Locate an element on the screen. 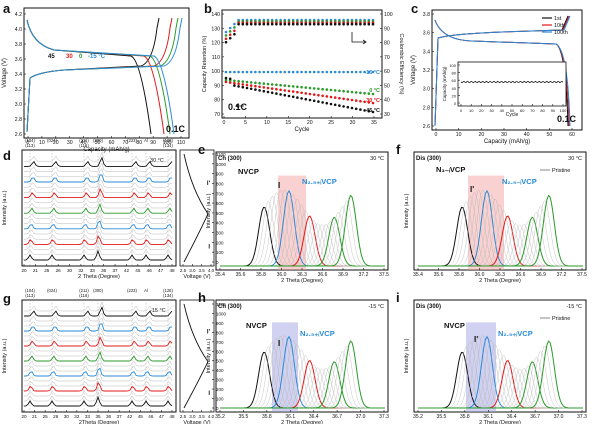 The image size is (600, 424). tick-label-x: 35.8 is located at coordinates (267, 417).